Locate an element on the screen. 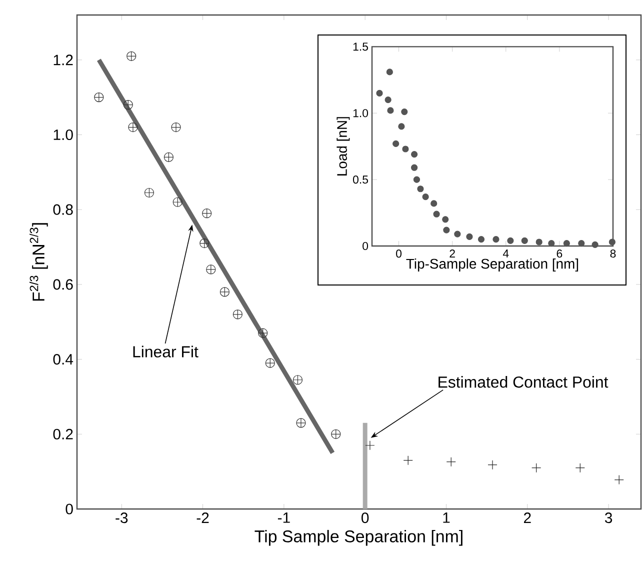 The width and height of the screenshot is (644, 568). x-tick-label: 8 is located at coordinates (613, 254).